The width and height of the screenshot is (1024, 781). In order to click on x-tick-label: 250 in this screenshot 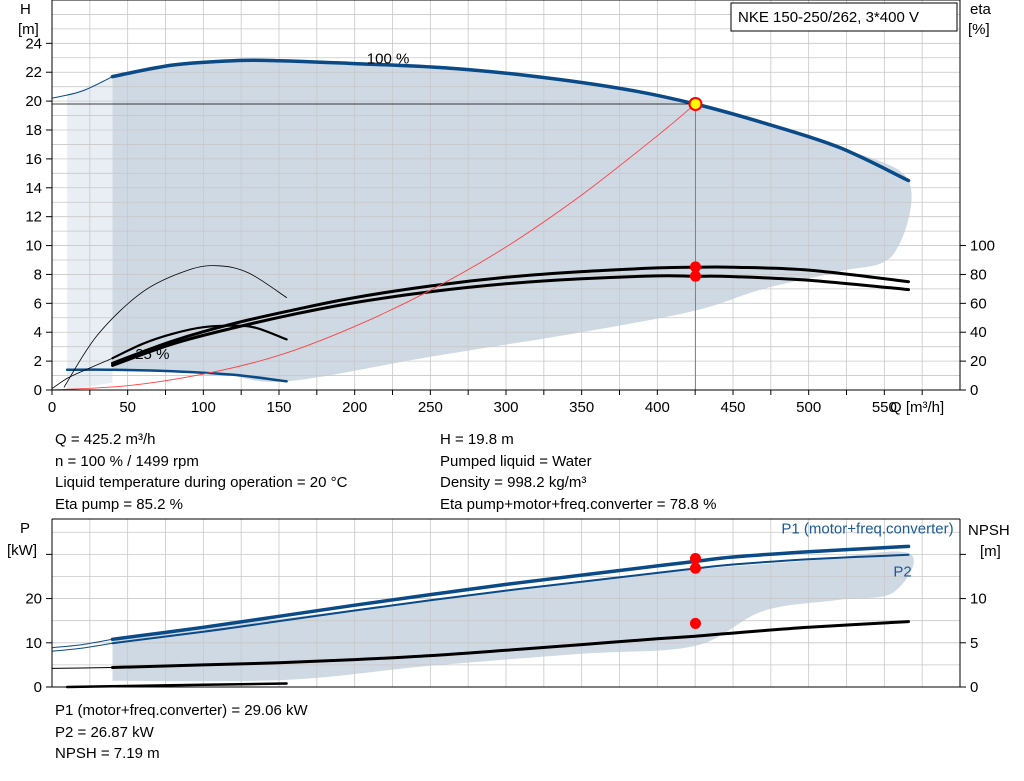, I will do `click(430, 407)`.